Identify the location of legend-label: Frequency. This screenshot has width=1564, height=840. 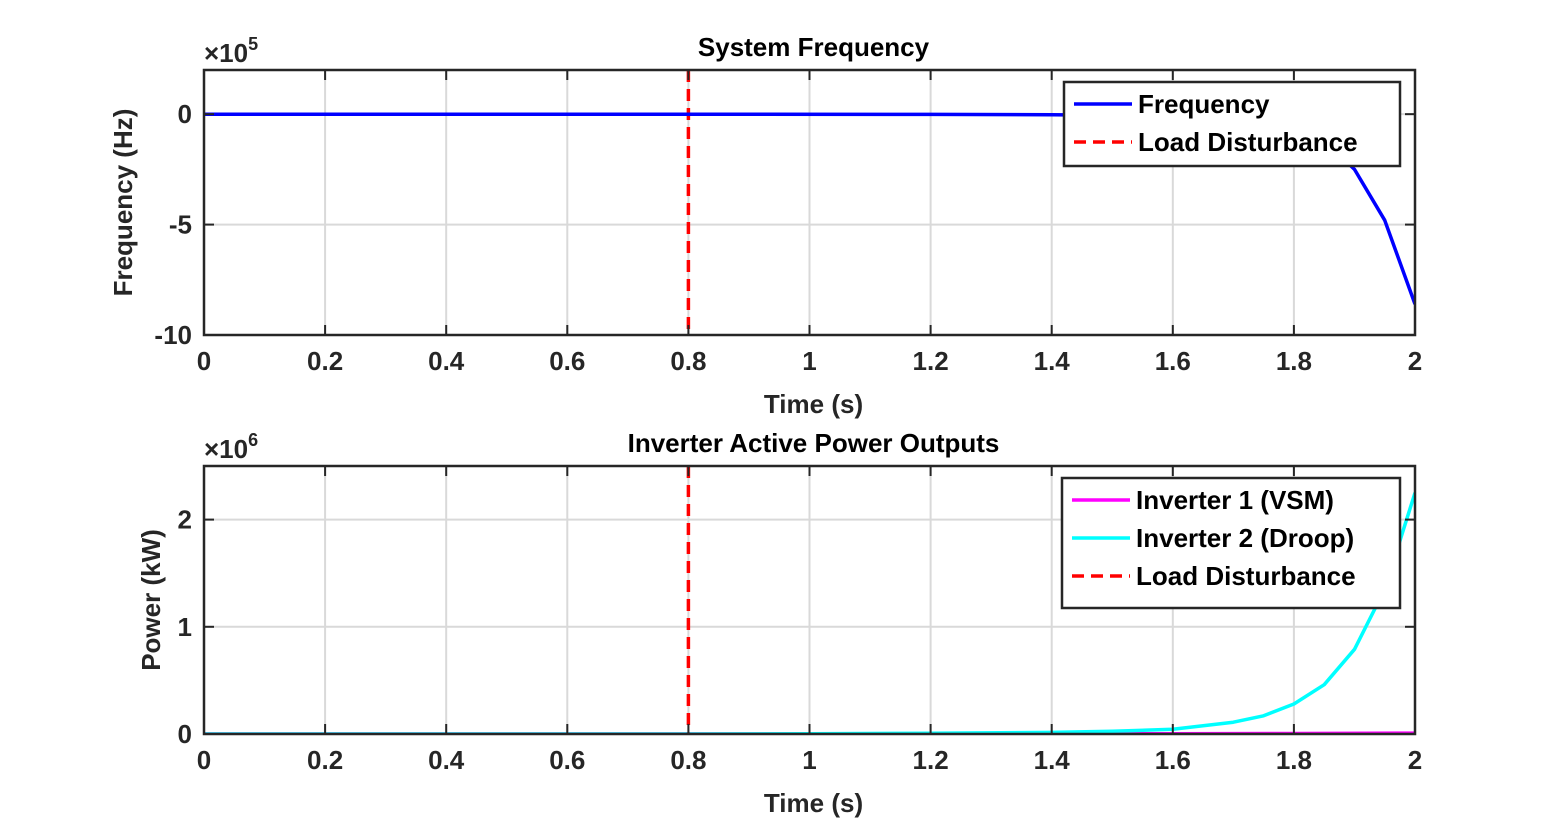
(1204, 104).